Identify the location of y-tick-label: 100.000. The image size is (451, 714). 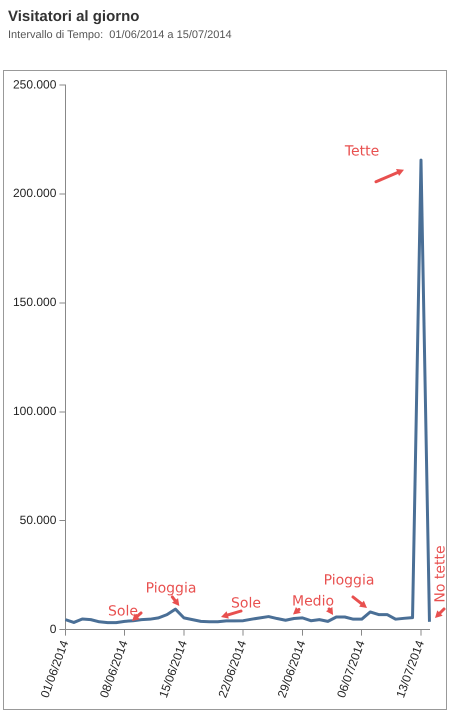
(34, 411).